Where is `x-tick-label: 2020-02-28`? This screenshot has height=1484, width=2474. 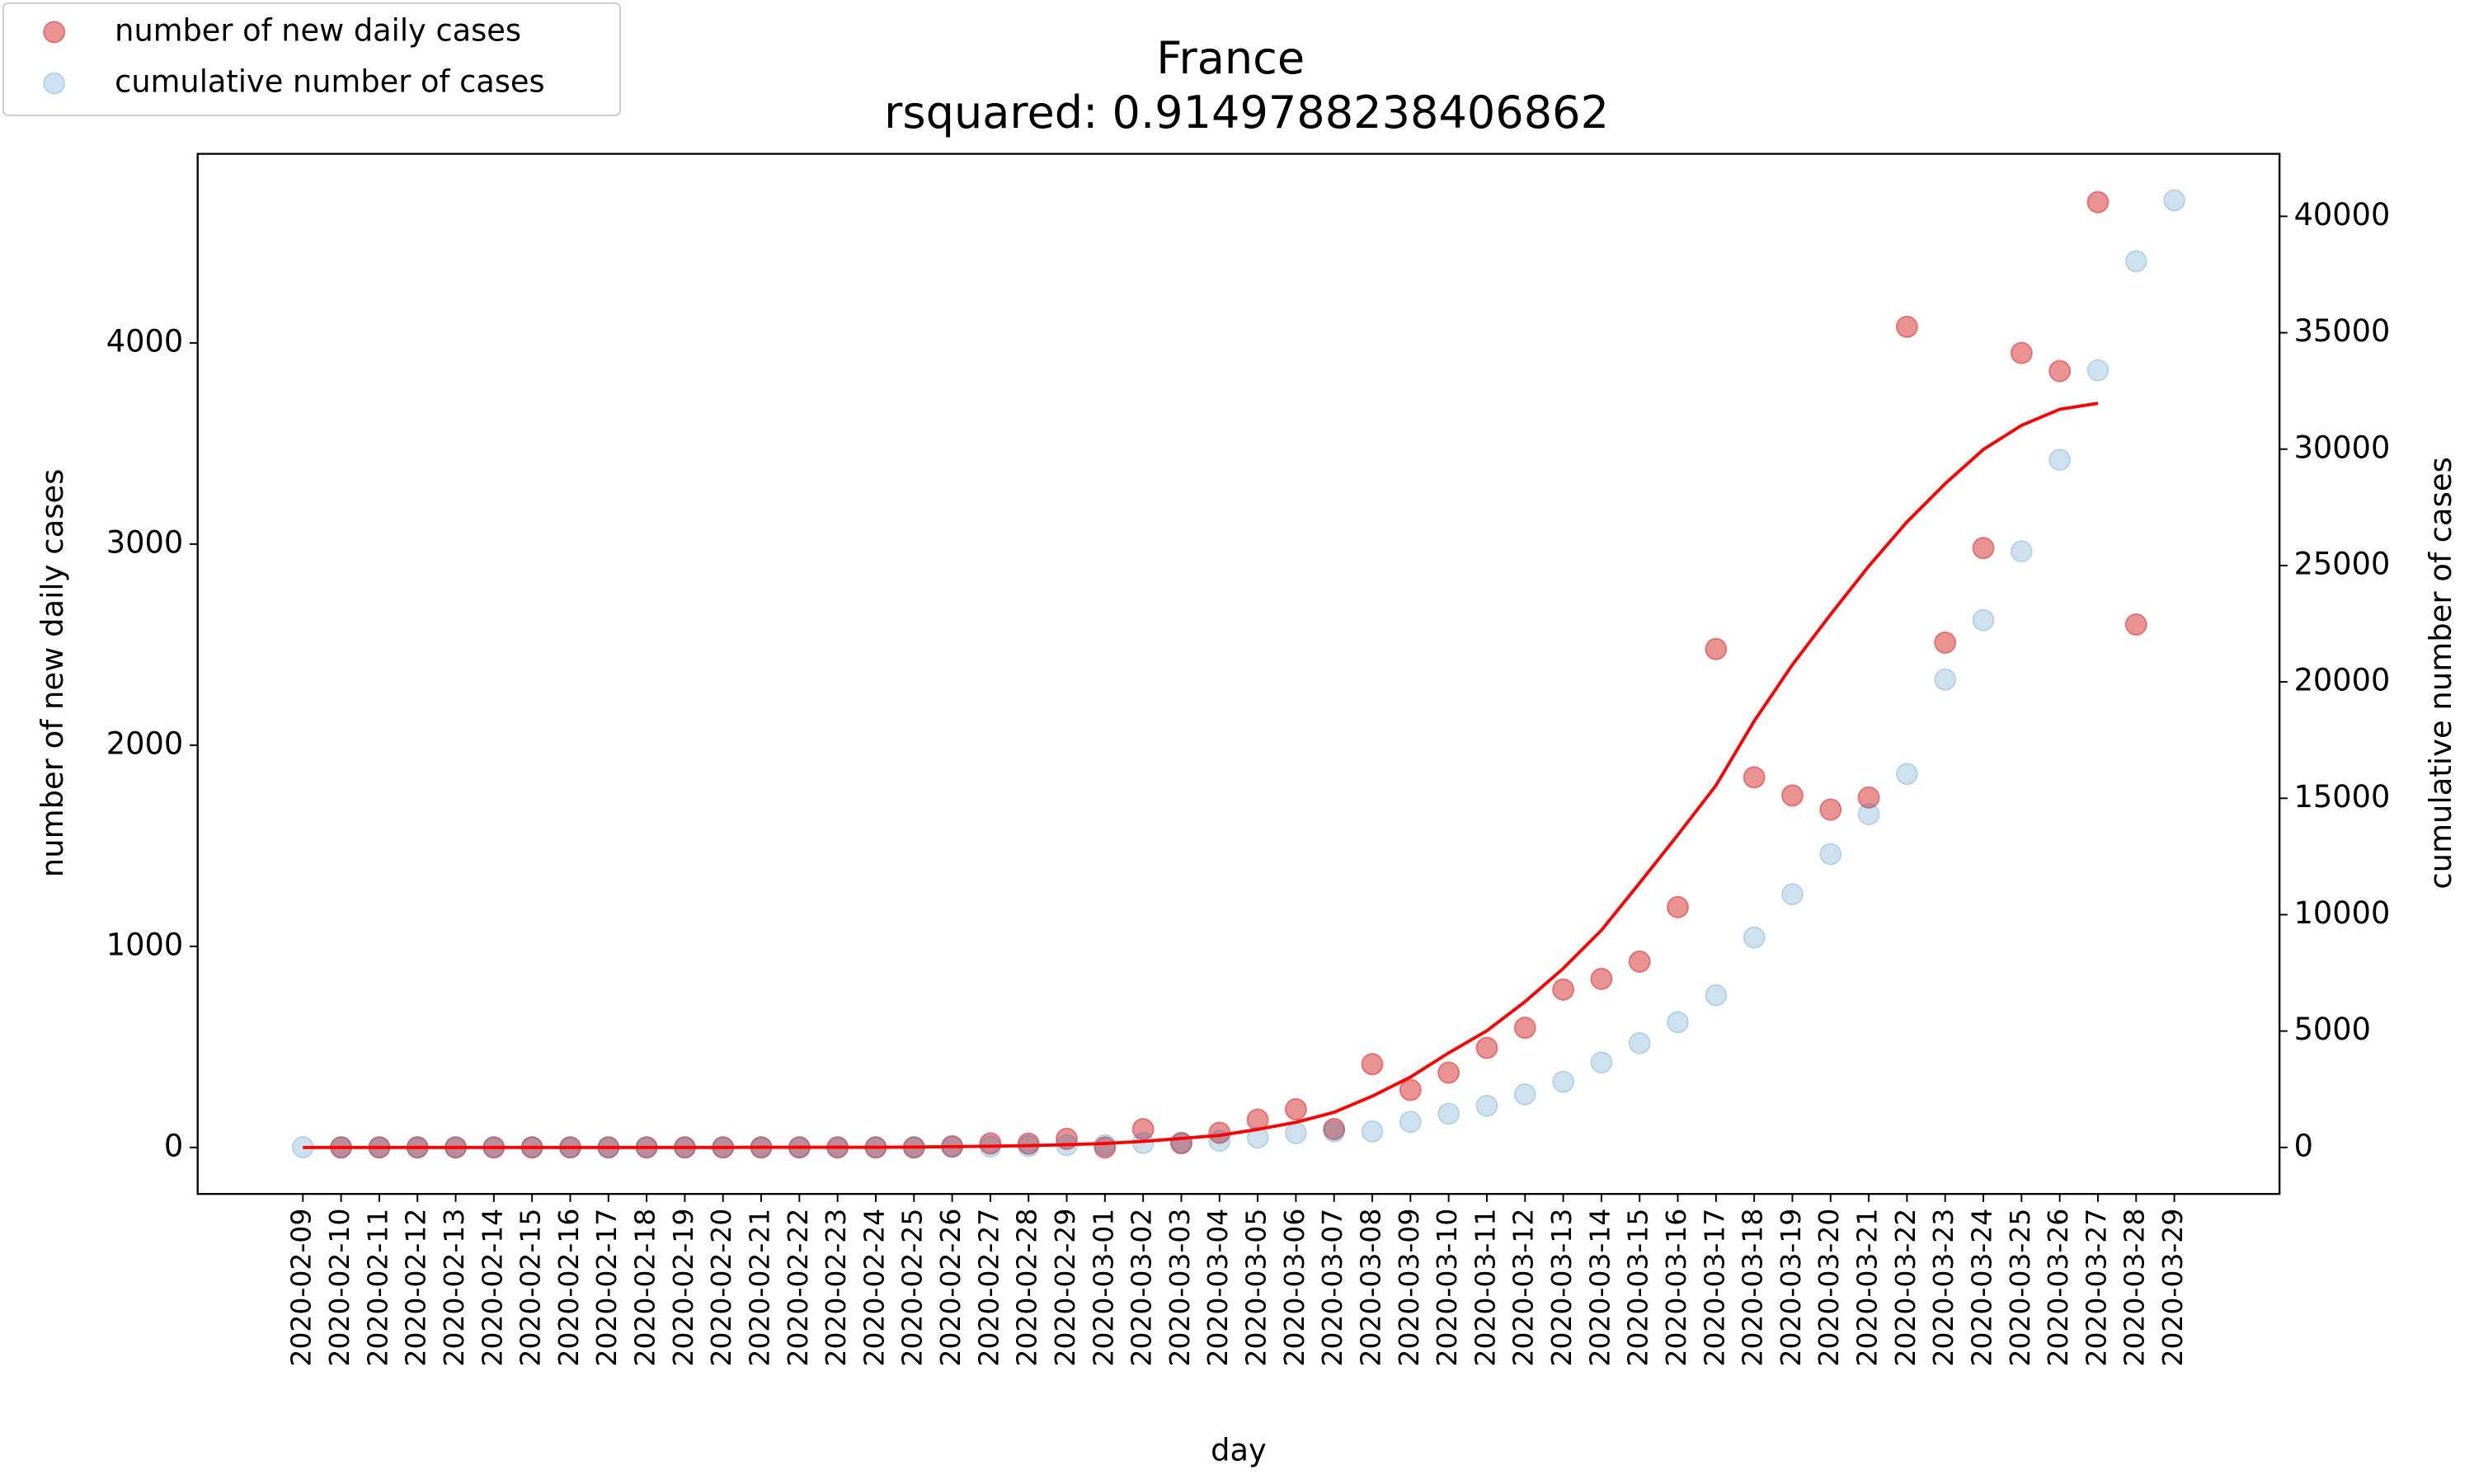 x-tick-label: 2020-02-28 is located at coordinates (1027, 1288).